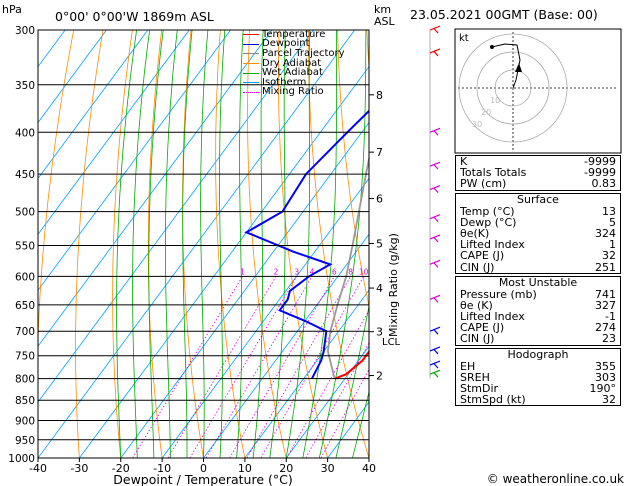 The image size is (629, 486). Describe the element at coordinates (379, 288) in the screenshot. I see `km-tick-label: 4` at that location.